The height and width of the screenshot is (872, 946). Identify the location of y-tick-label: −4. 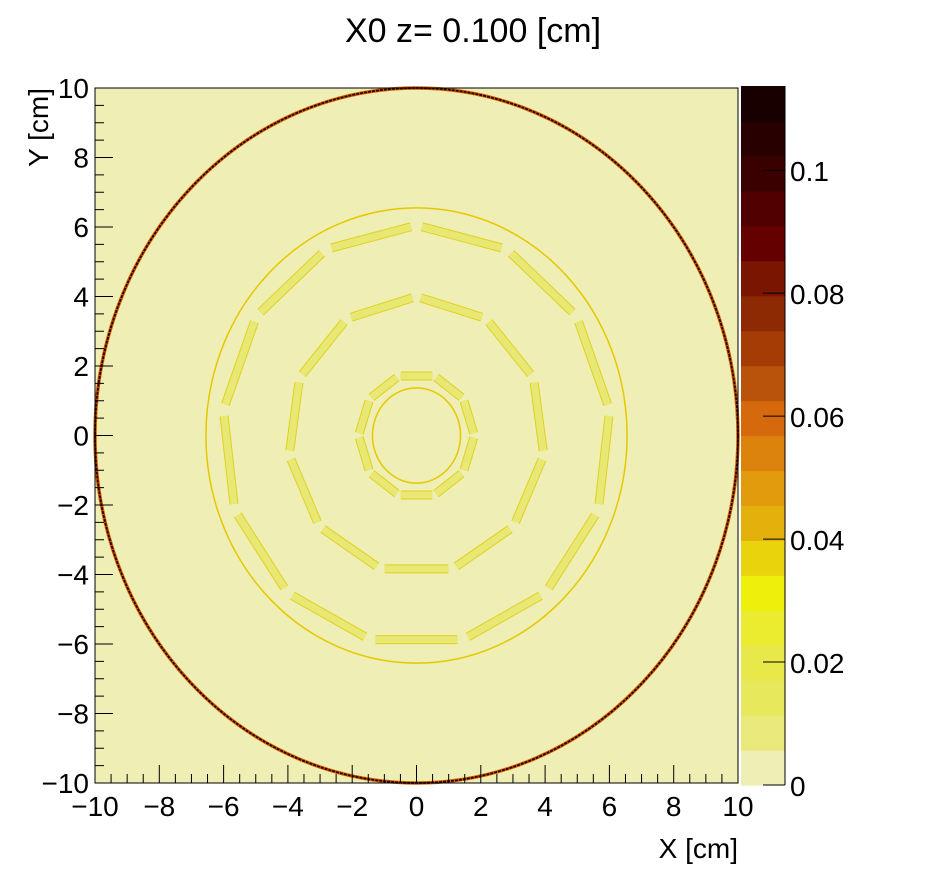
(73, 575).